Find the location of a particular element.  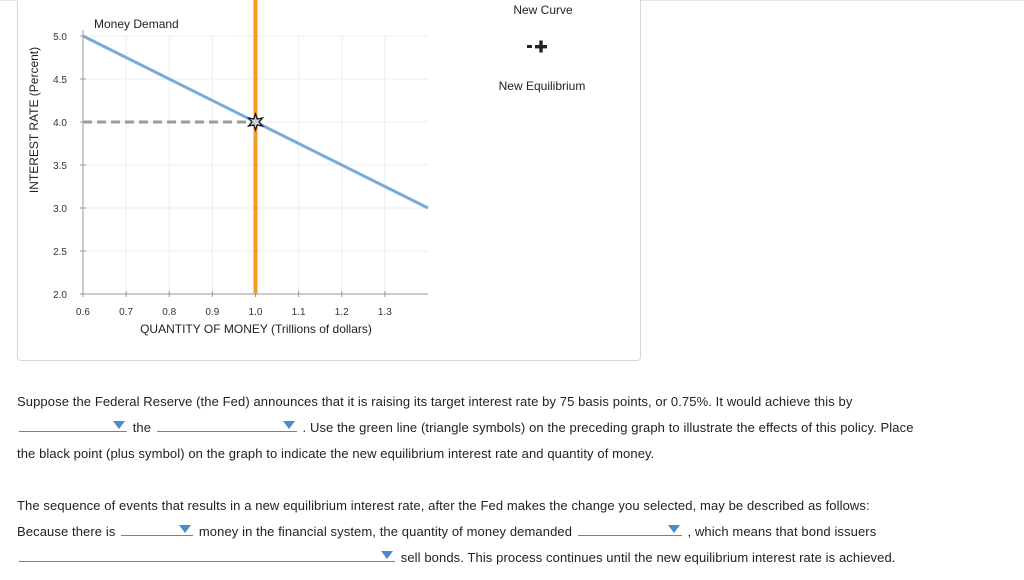

x-tick-label: 1.3 is located at coordinates (385, 312).